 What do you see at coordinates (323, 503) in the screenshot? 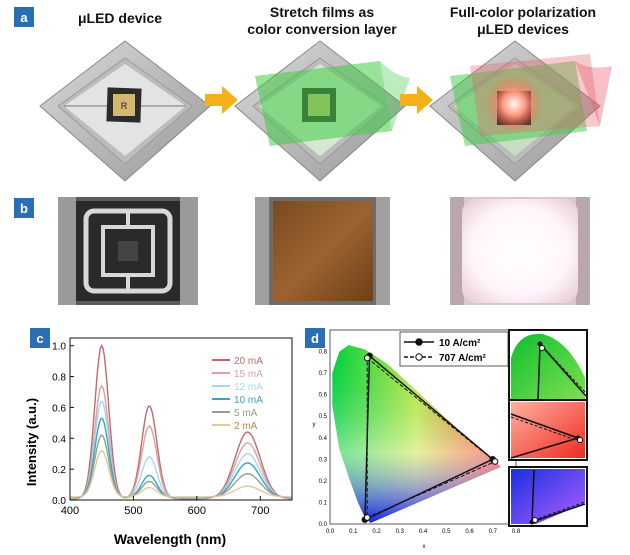
I see `y-tick-label: 0.1` at bounding box center [323, 503].